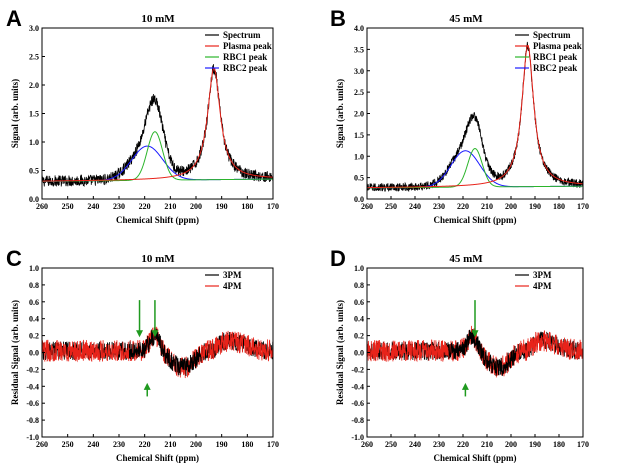  What do you see at coordinates (32, 420) in the screenshot?
I see `y-tick-label: -0.8` at bounding box center [32, 420].